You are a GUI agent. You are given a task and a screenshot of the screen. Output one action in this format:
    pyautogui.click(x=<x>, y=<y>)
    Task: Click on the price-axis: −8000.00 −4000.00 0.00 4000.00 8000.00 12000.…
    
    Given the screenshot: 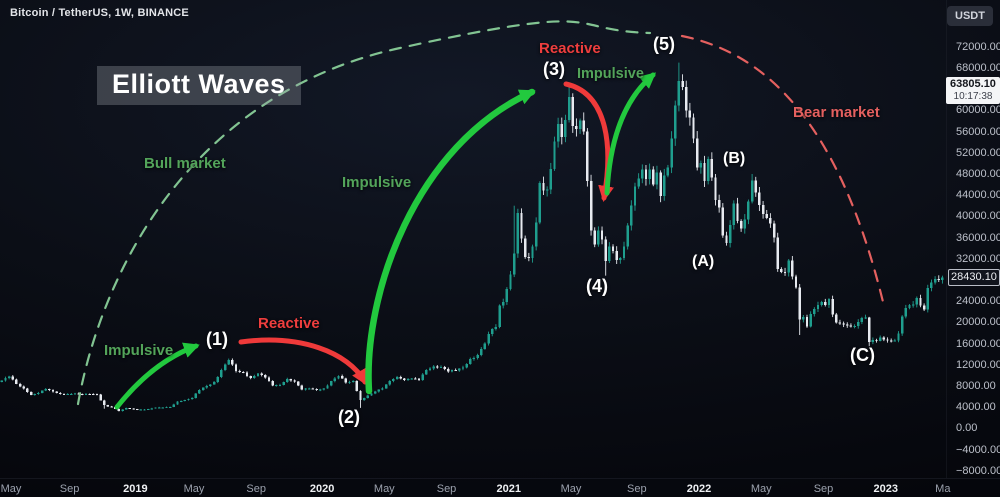 What is the action you would take?
    pyautogui.click(x=973, y=239)
    